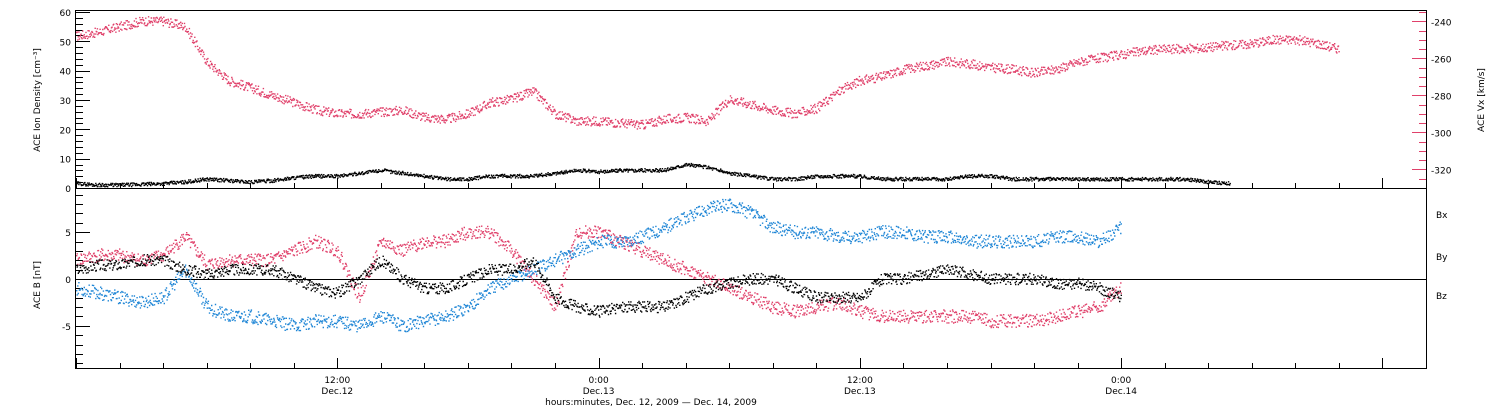 This screenshot has width=1500, height=410. What do you see at coordinates (66, 73) in the screenshot?
I see `left-axis-tick-label: 40` at bounding box center [66, 73].